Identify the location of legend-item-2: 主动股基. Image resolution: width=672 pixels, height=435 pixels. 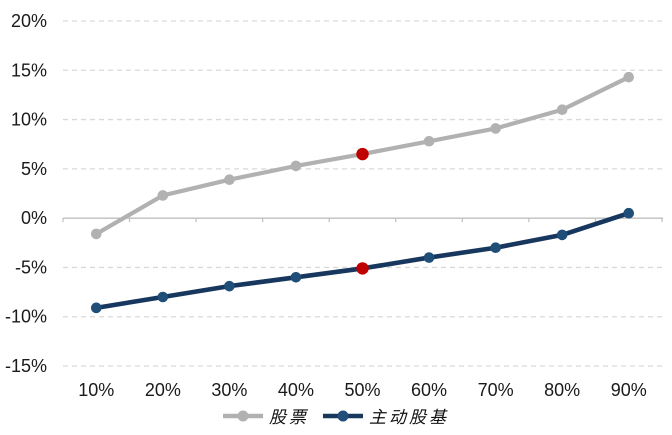
(386, 415).